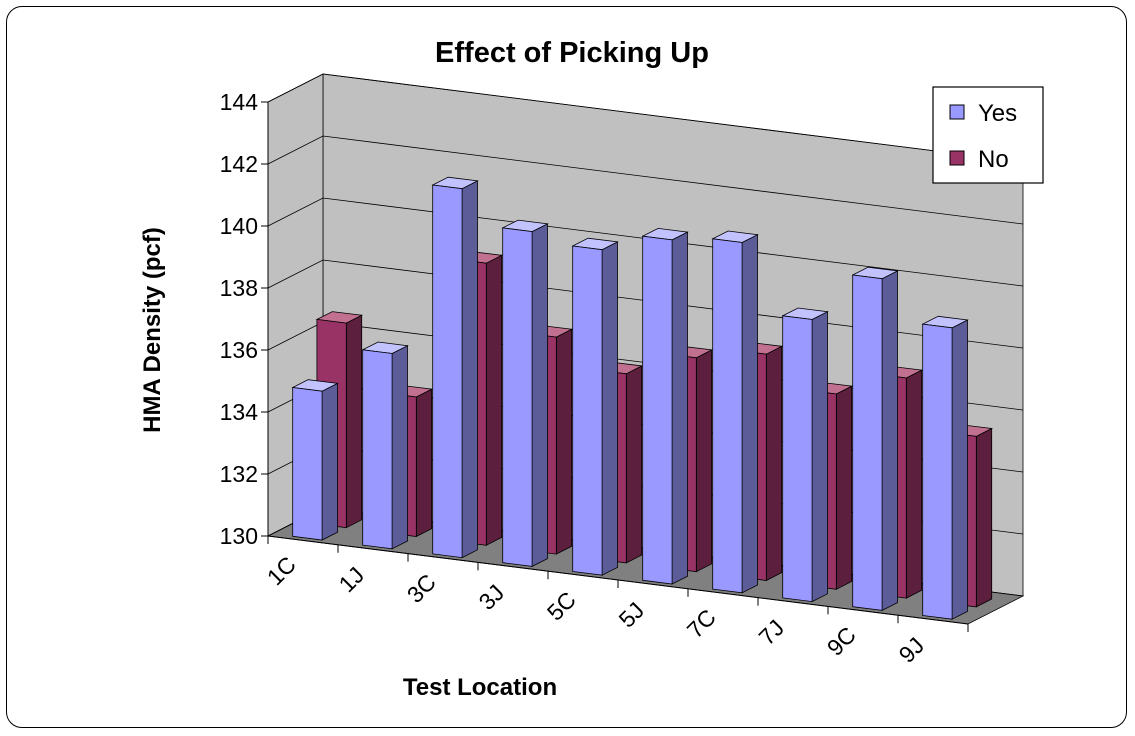 This screenshot has height=736, width=1135. I want to click on legend-swatch-yes, so click(957, 112).